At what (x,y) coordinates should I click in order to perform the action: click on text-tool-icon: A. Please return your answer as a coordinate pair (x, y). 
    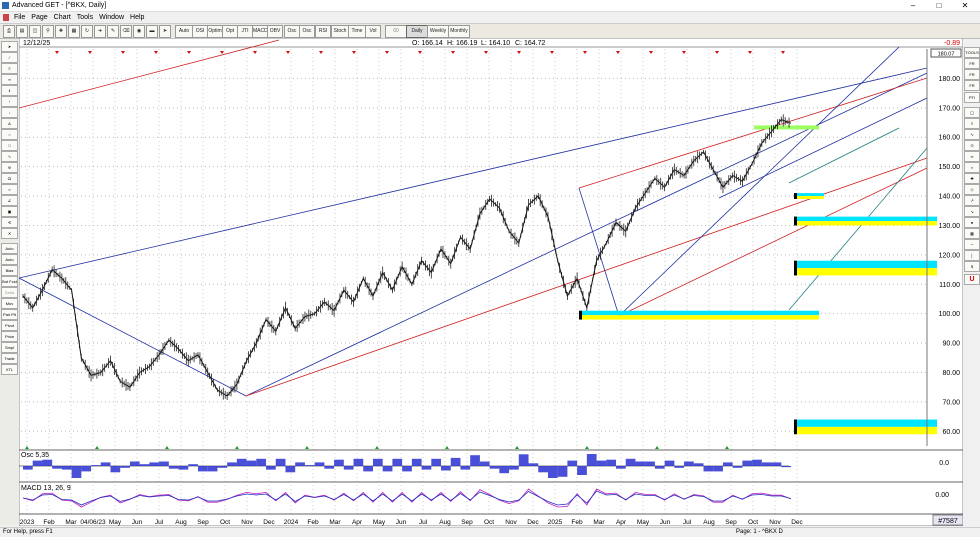
    Looking at the image, I should click on (9, 123).